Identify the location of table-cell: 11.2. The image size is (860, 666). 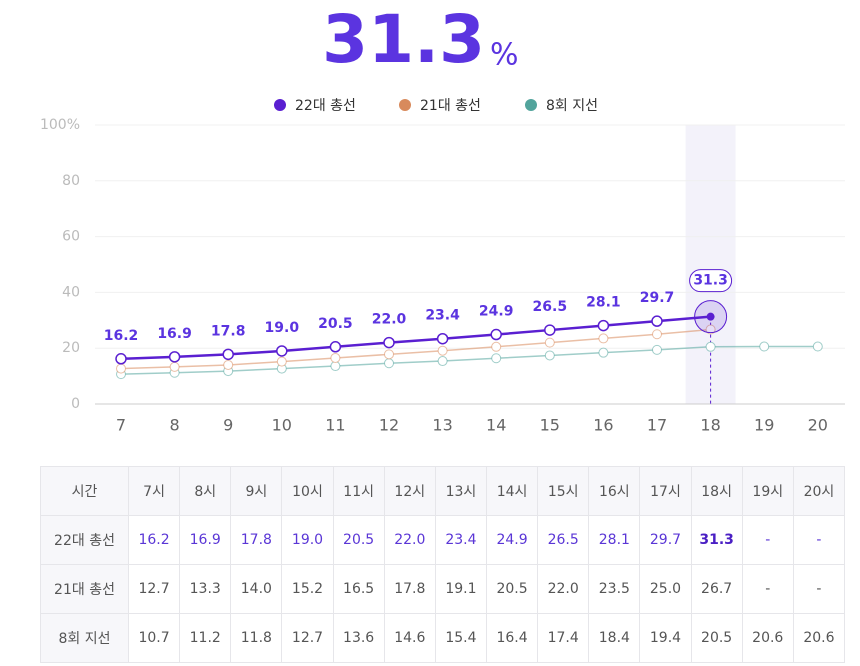
(205, 638).